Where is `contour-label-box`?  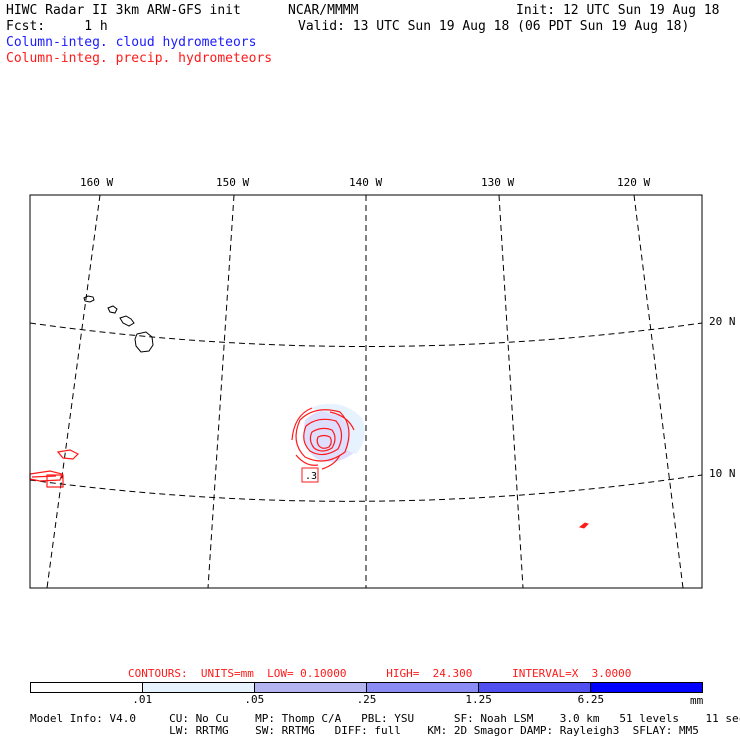
contour-label-box is located at coordinates (310, 475).